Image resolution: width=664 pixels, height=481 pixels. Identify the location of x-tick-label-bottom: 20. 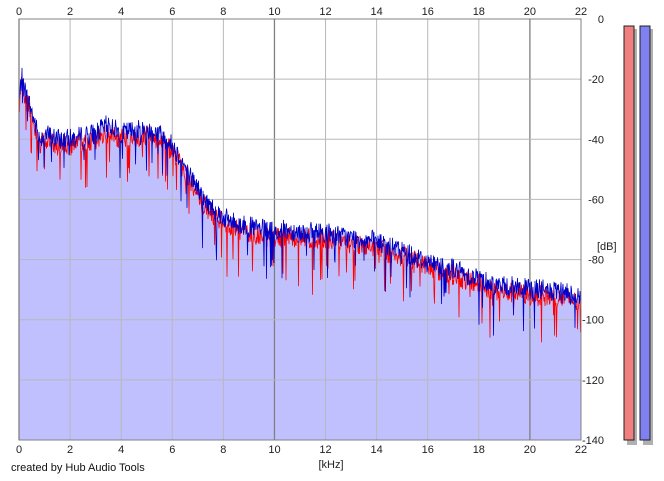
(530, 450).